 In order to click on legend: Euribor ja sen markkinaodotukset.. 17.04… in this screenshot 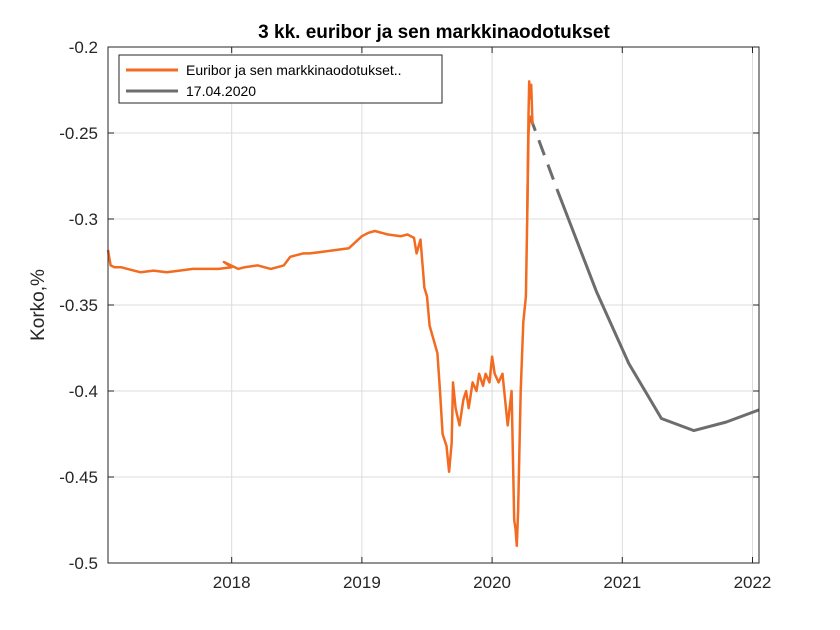, I will do `click(280, 79)`.